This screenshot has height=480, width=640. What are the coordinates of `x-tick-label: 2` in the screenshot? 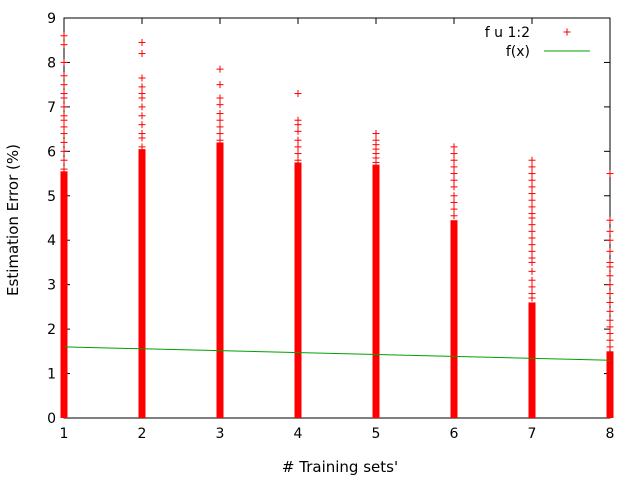 It's located at (142, 434).